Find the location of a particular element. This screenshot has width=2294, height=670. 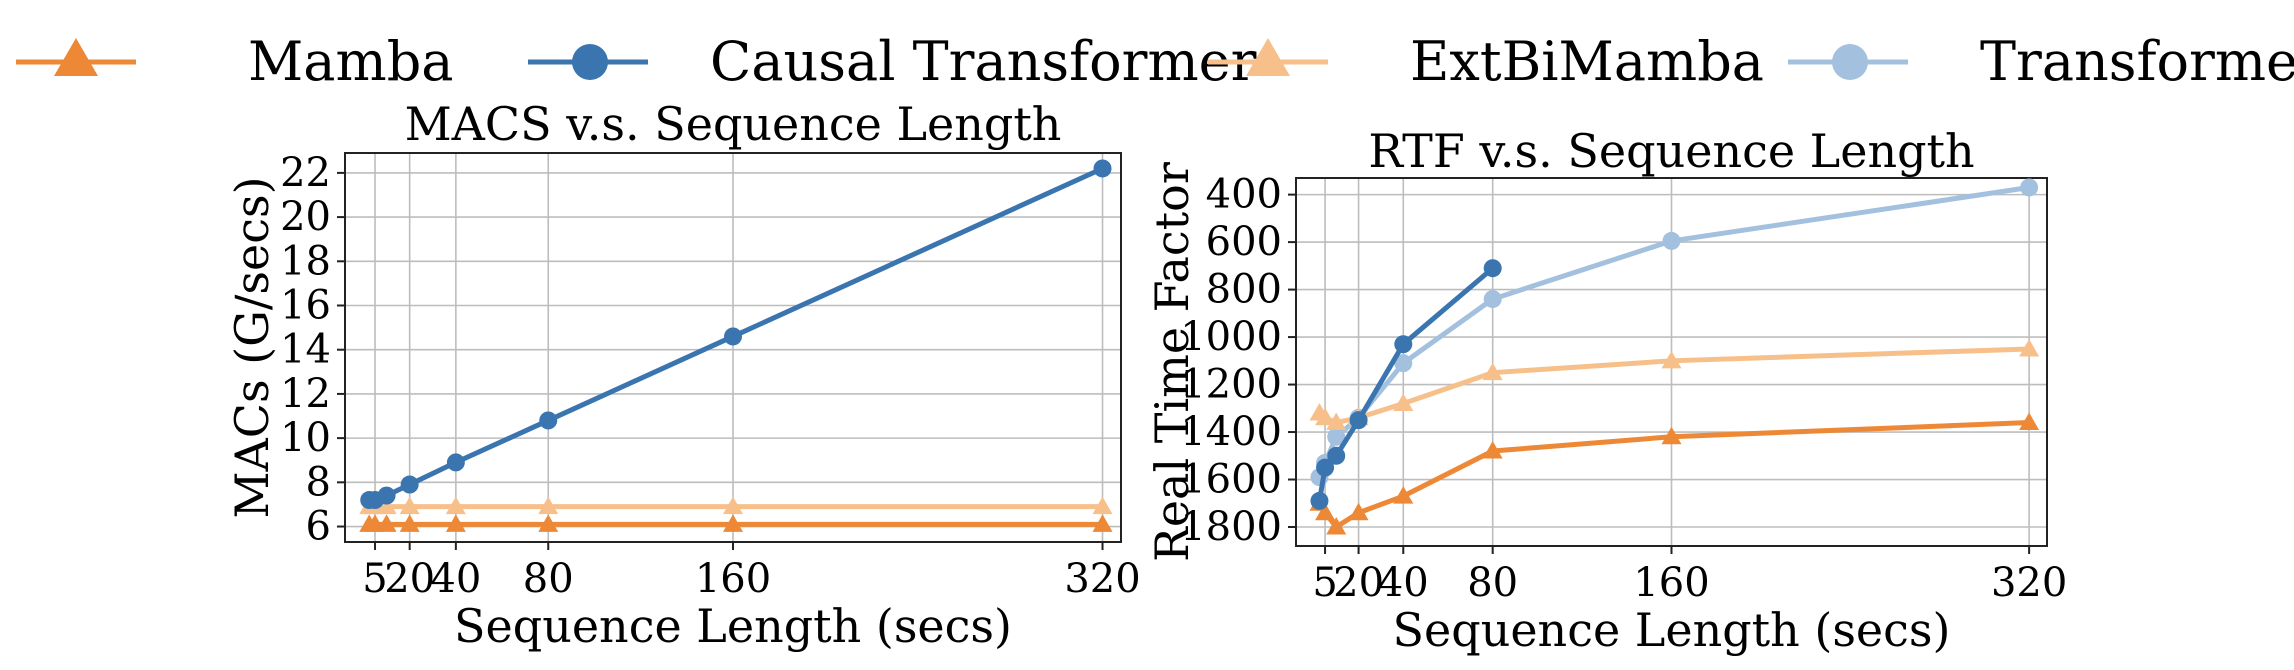

y-tick-label: 1600 is located at coordinates (1231, 480).